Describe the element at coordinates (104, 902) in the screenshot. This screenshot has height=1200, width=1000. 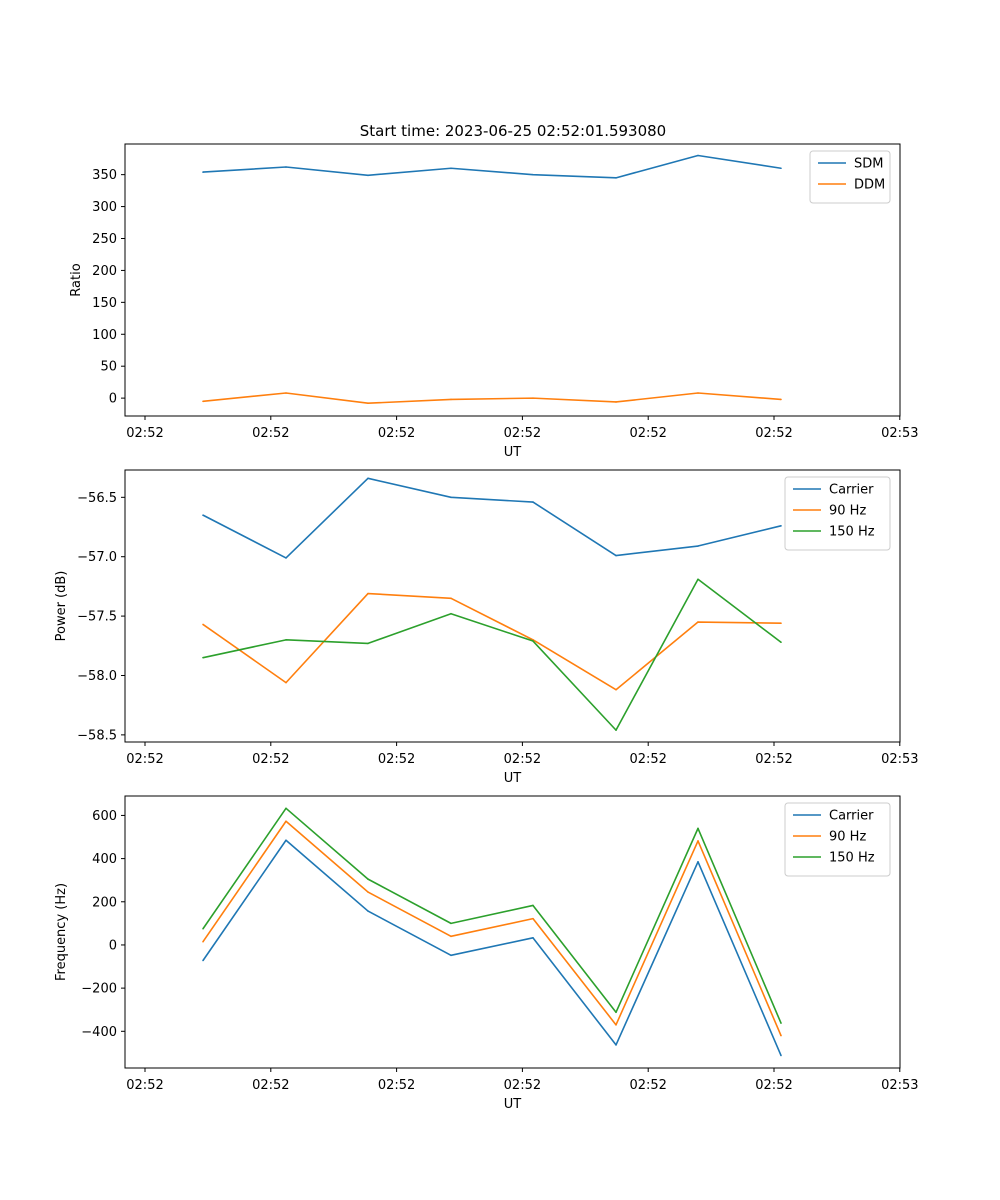
I see `y-tick-label: 200` at that location.